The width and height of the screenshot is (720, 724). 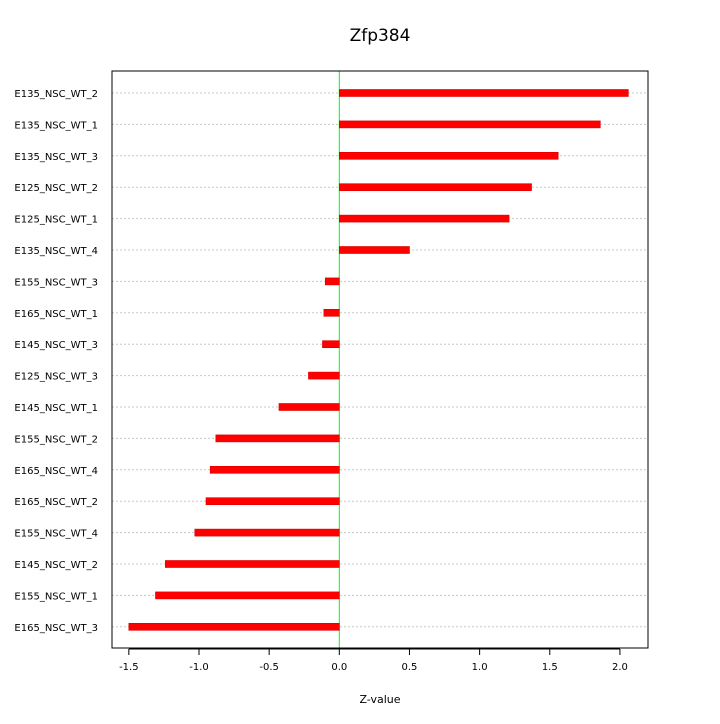 I want to click on y-tick-label: E155_NSC_WT_1, so click(x=56, y=596).